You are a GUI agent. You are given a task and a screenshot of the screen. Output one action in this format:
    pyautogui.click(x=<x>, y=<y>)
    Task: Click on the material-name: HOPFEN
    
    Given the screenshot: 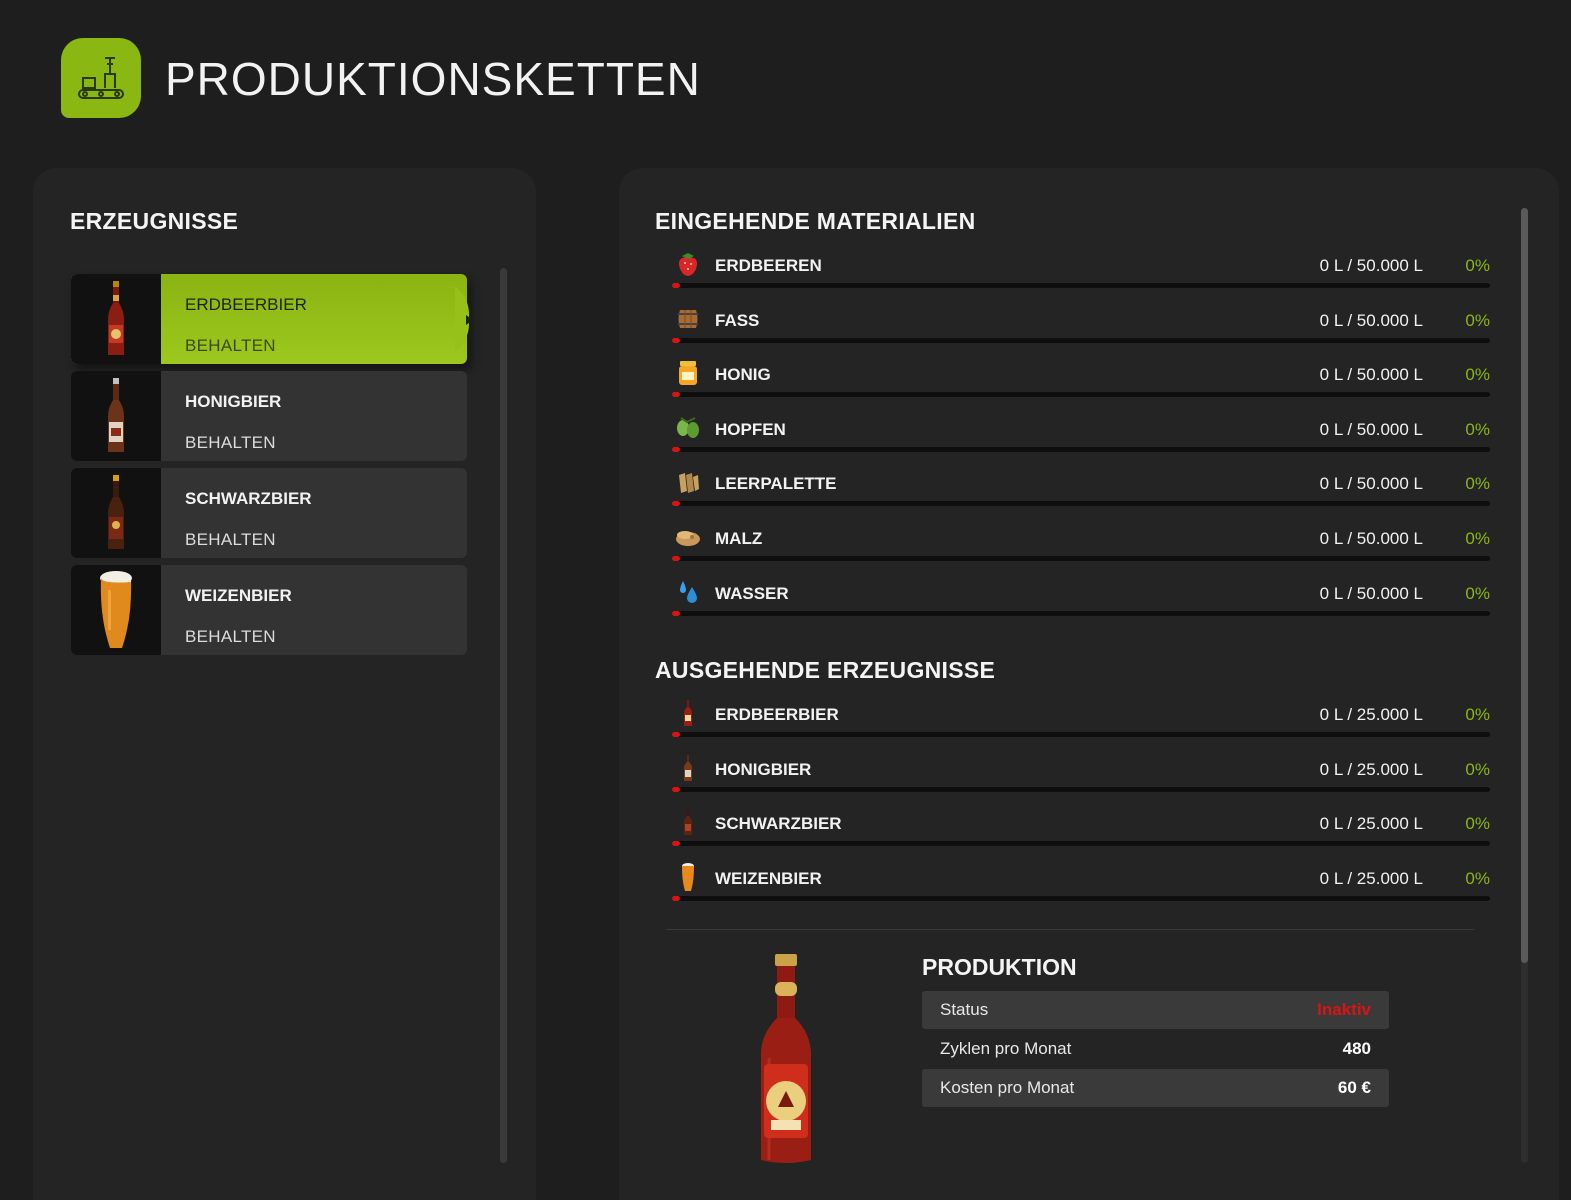 What is the action you would take?
    pyautogui.click(x=750, y=429)
    